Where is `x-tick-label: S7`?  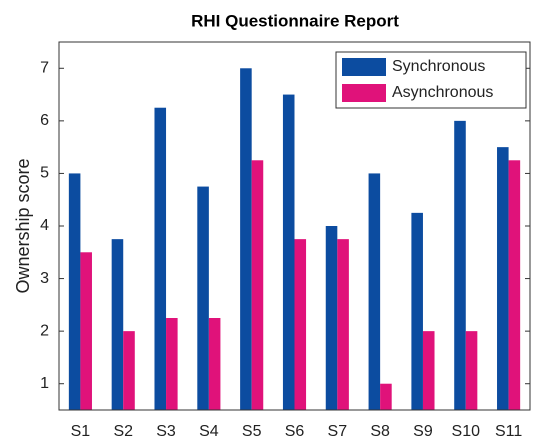 x-tick-label: S7 is located at coordinates (338, 431).